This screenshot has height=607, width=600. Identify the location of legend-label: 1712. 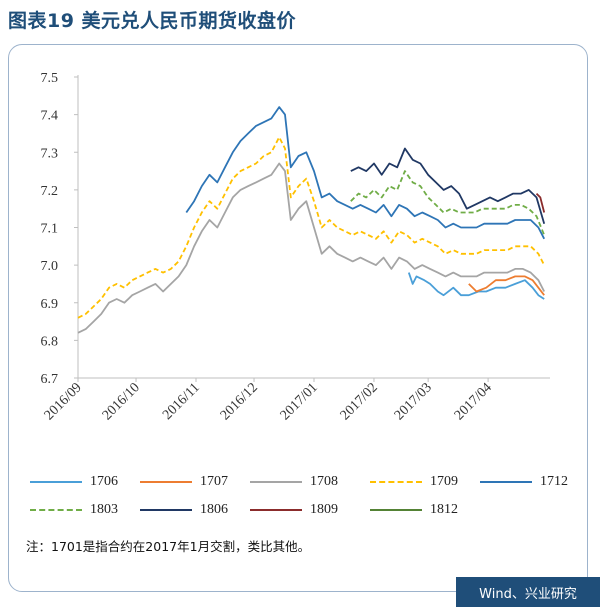
(554, 481).